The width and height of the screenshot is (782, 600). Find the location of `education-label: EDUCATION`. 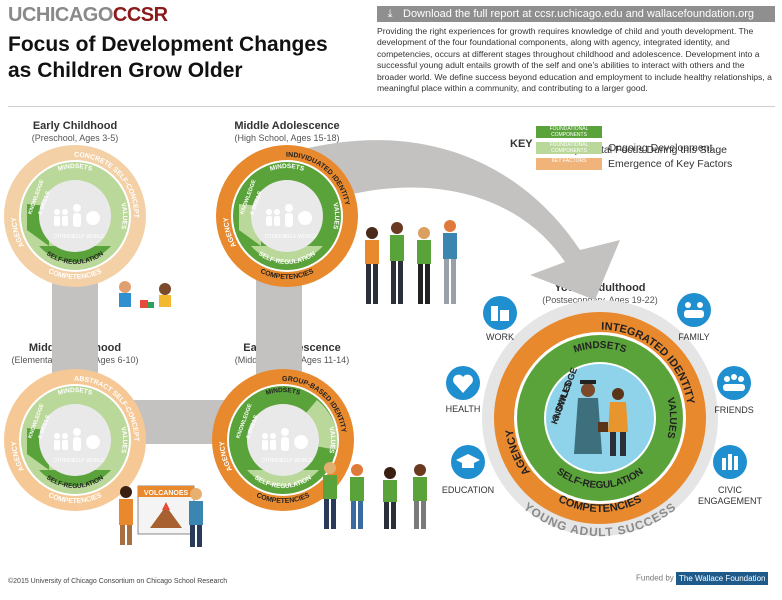

education-label: EDUCATION is located at coordinates (468, 490).